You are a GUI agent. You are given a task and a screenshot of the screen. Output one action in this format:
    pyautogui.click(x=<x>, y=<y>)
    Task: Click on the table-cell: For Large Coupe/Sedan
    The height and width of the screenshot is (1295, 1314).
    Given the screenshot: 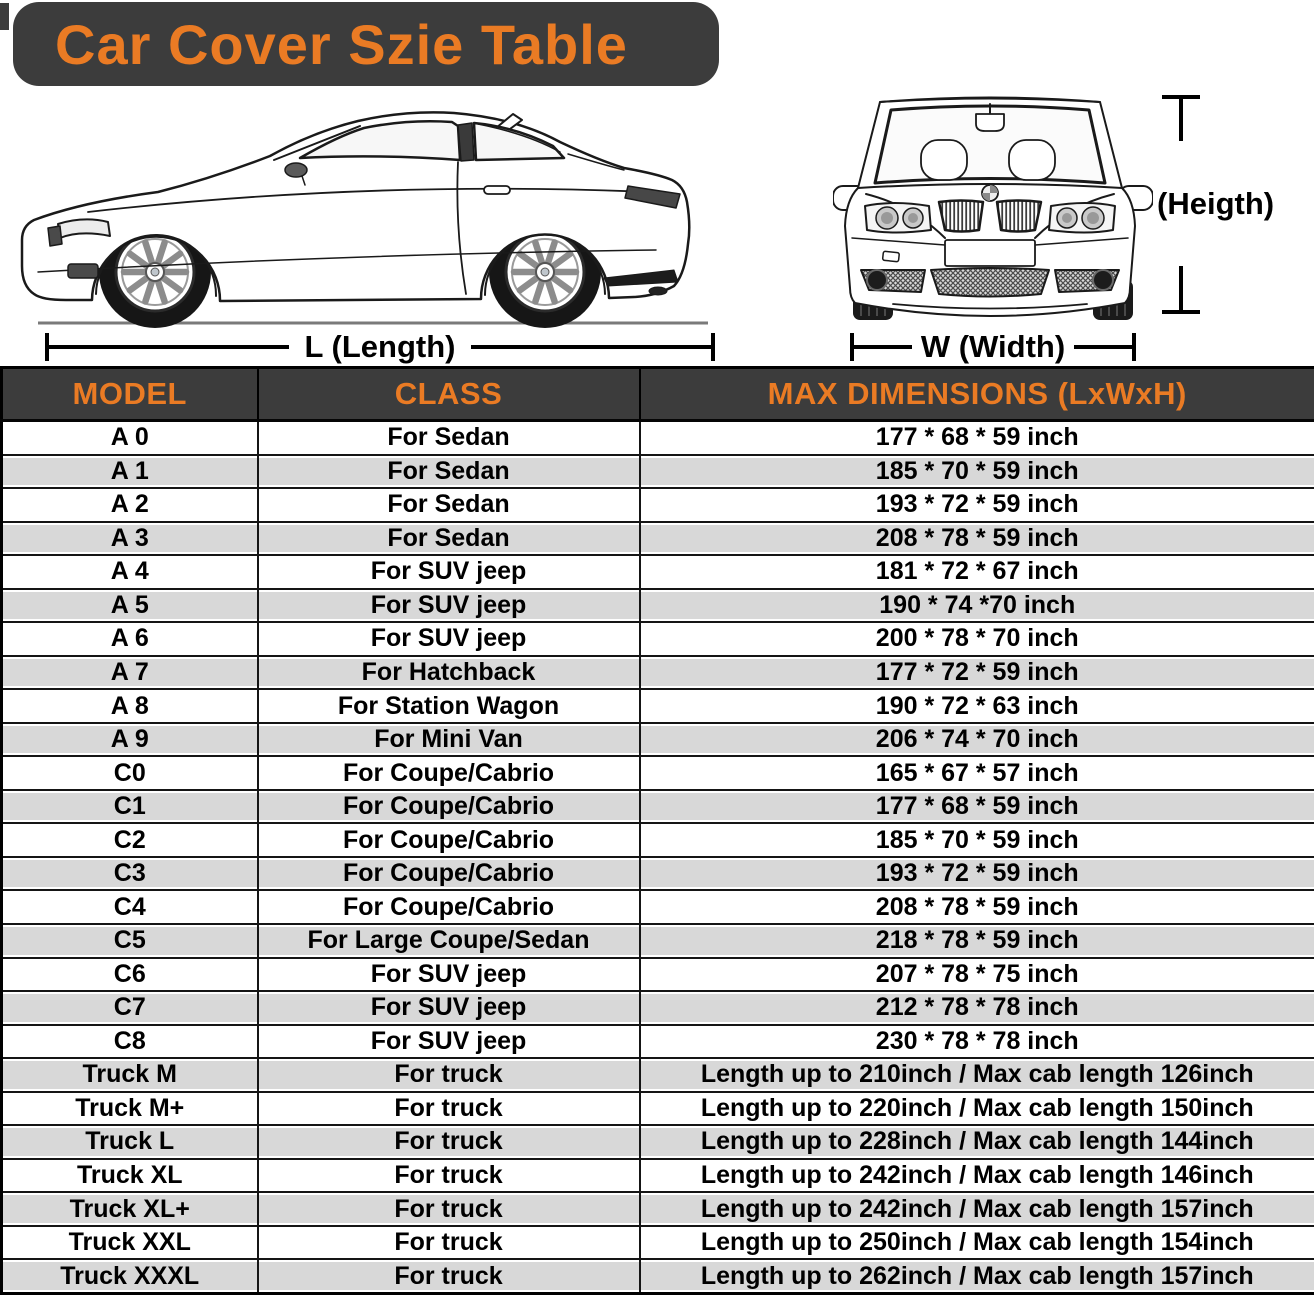 What is the action you would take?
    pyautogui.click(x=448, y=941)
    